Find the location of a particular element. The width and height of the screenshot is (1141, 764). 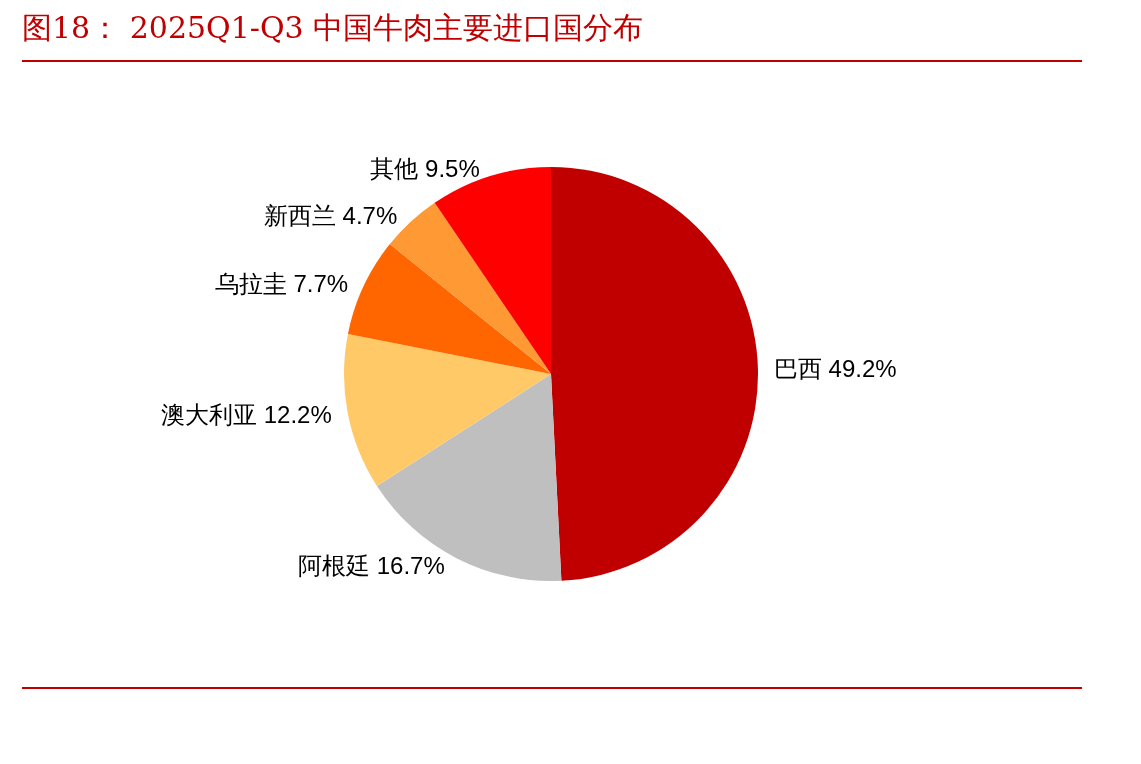

slice-label: 巴西 49.2% is located at coordinates (835, 369).